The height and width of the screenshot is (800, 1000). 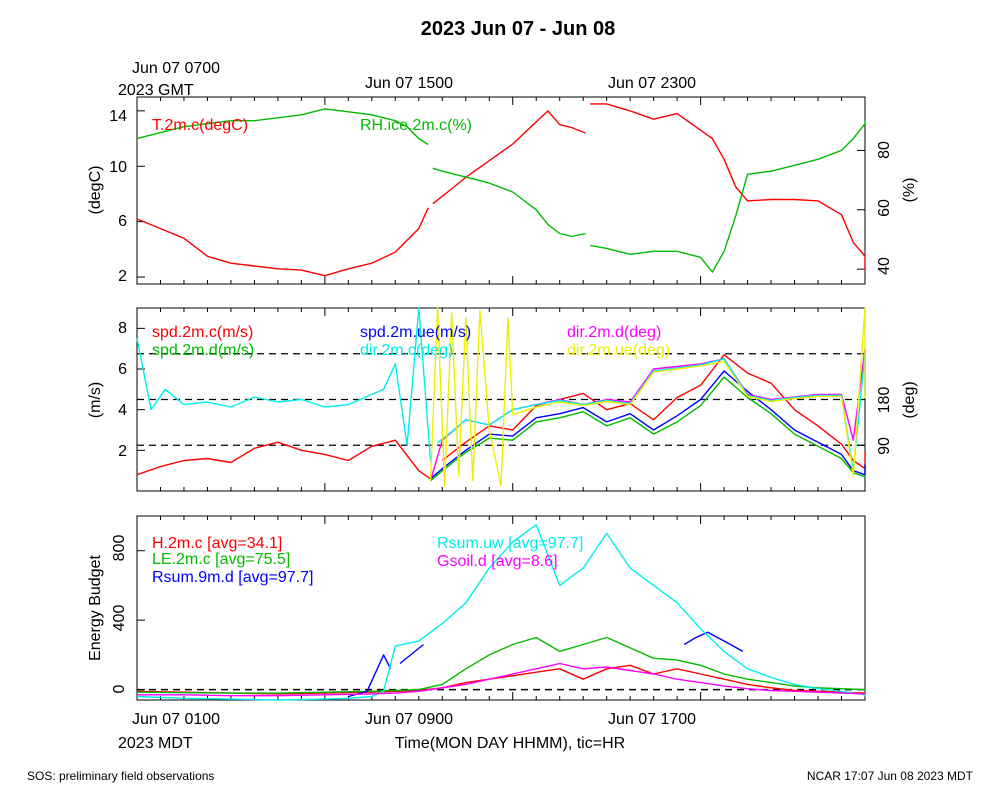 What do you see at coordinates (122, 328) in the screenshot?
I see `y-tick-label: 8` at bounding box center [122, 328].